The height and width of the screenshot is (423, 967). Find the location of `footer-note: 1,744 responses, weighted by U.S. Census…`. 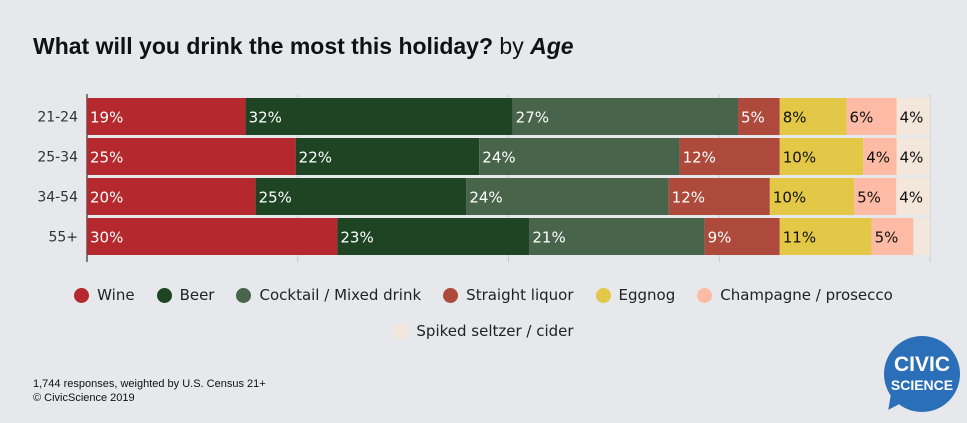

footer-note: 1,744 responses, weighted by U.S. Census… is located at coordinates (149, 384).